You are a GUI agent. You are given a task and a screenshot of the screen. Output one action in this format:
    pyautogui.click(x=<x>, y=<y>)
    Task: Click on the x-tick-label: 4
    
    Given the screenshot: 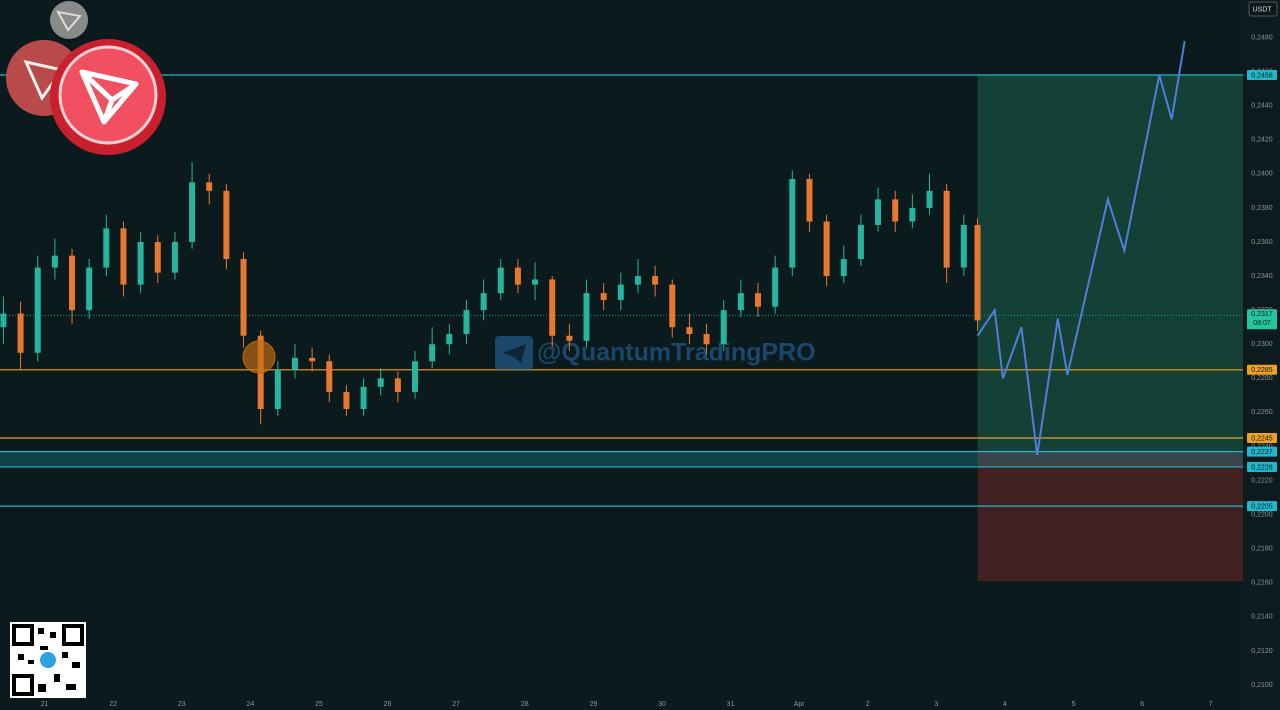 What is the action you would take?
    pyautogui.click(x=1005, y=704)
    